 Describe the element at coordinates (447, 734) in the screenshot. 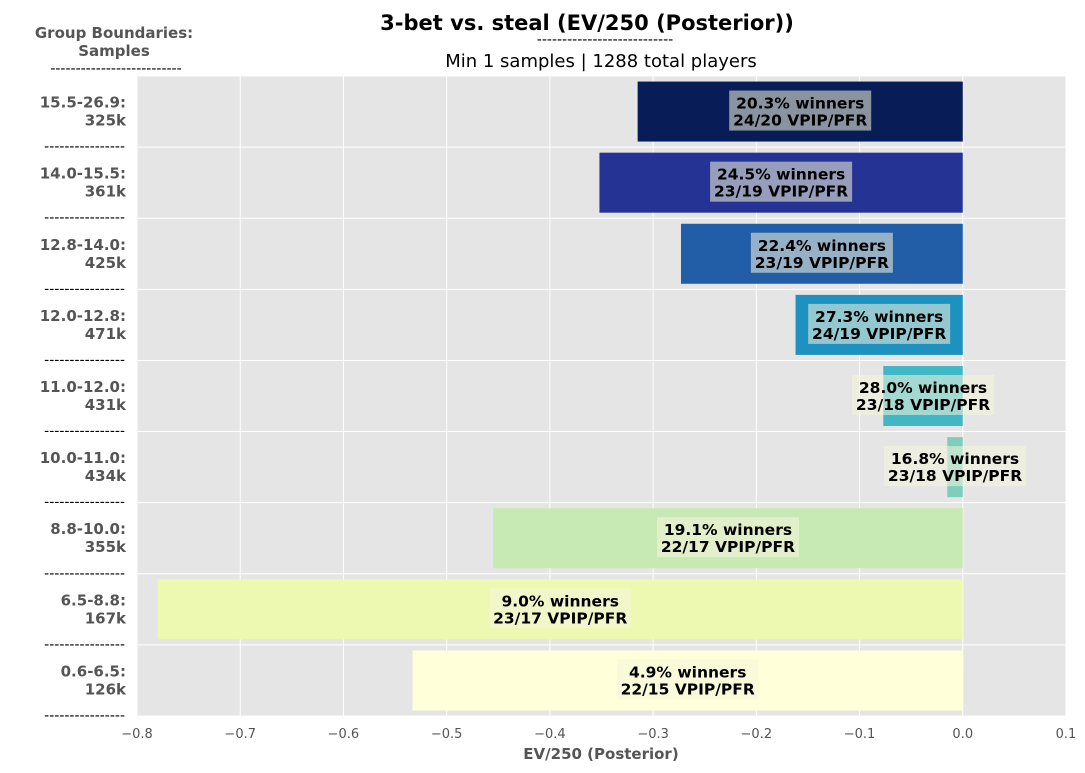

I see `x-tick-label: −0.5` at that location.